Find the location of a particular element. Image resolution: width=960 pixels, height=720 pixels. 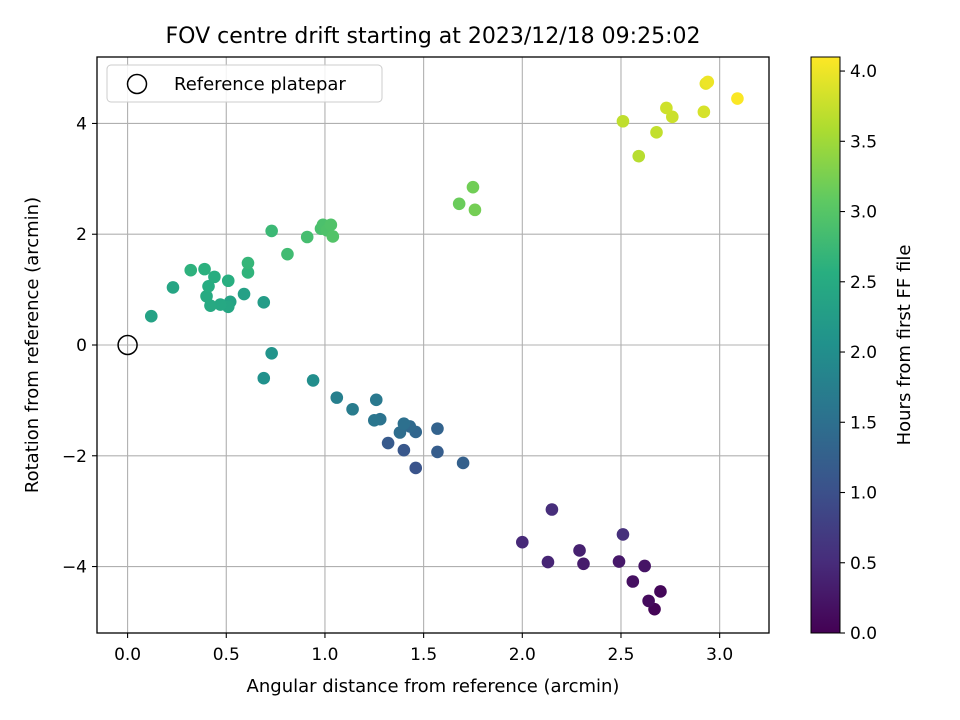

colorbar-tick-label: 2.5 is located at coordinates (863, 283).